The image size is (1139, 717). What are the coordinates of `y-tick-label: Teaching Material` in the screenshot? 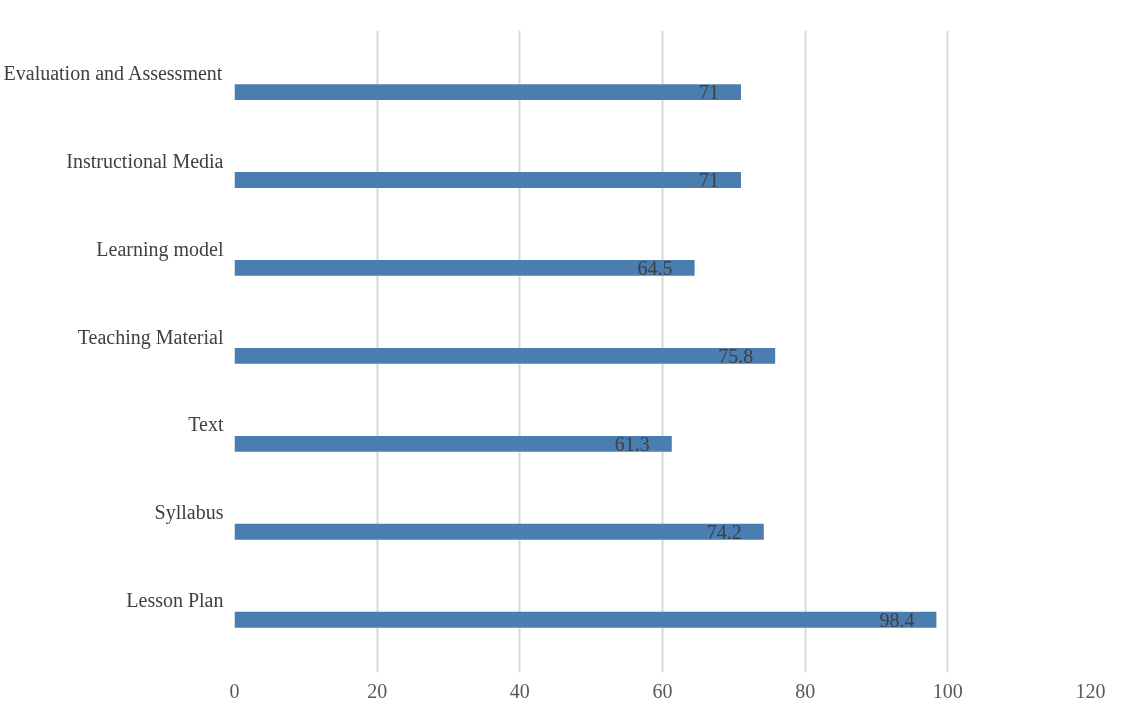 It's located at (150, 337).